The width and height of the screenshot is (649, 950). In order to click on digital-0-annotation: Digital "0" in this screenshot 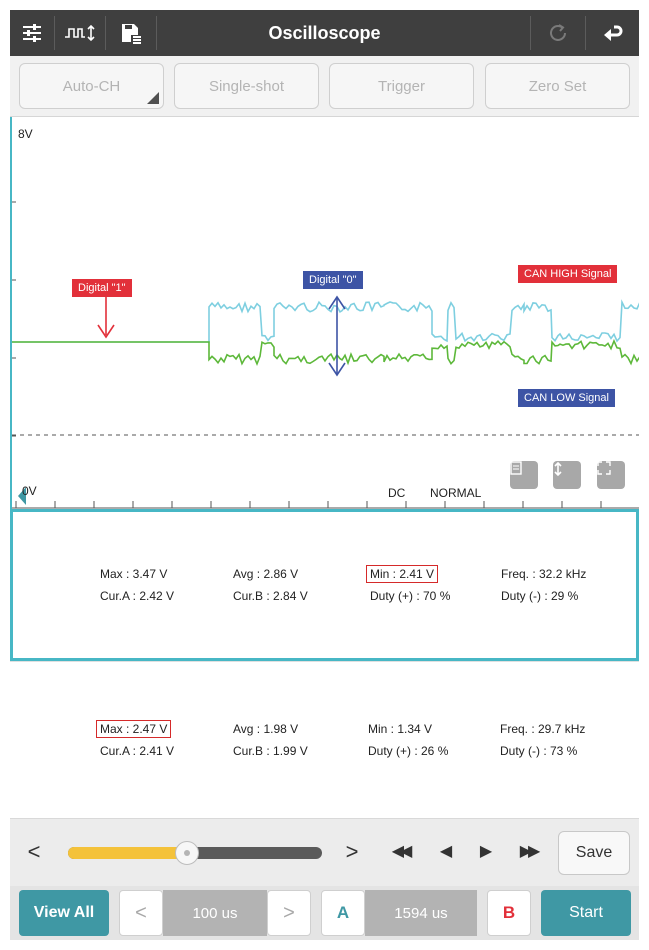, I will do `click(333, 280)`.